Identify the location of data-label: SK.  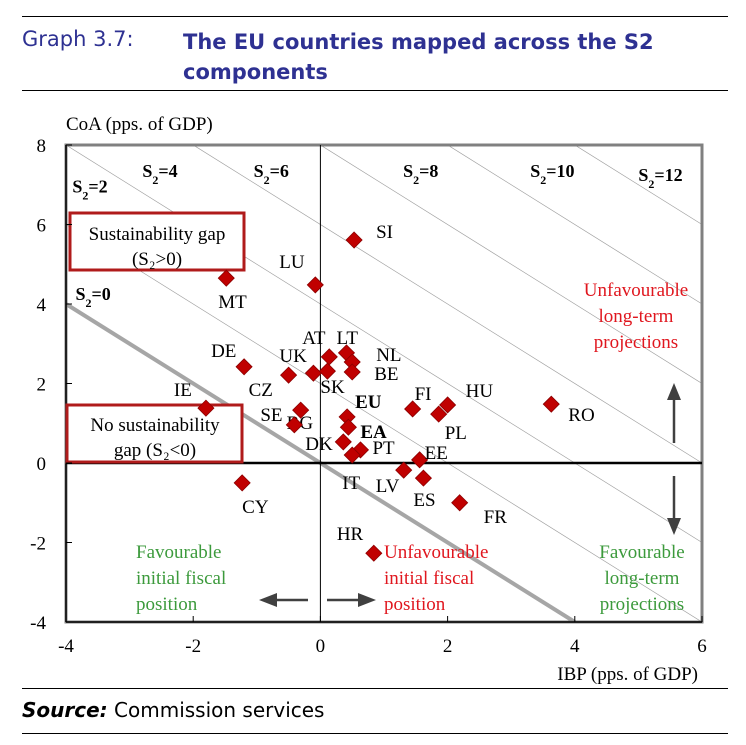
(332, 387).